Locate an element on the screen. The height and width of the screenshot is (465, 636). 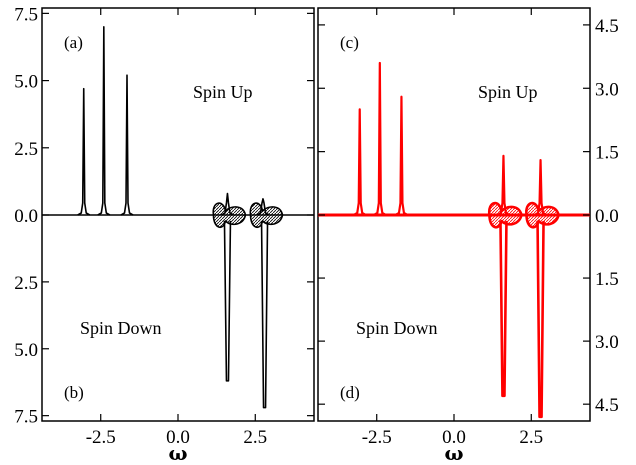
spin-down-label-left: Spin Down is located at coordinates (121, 328).